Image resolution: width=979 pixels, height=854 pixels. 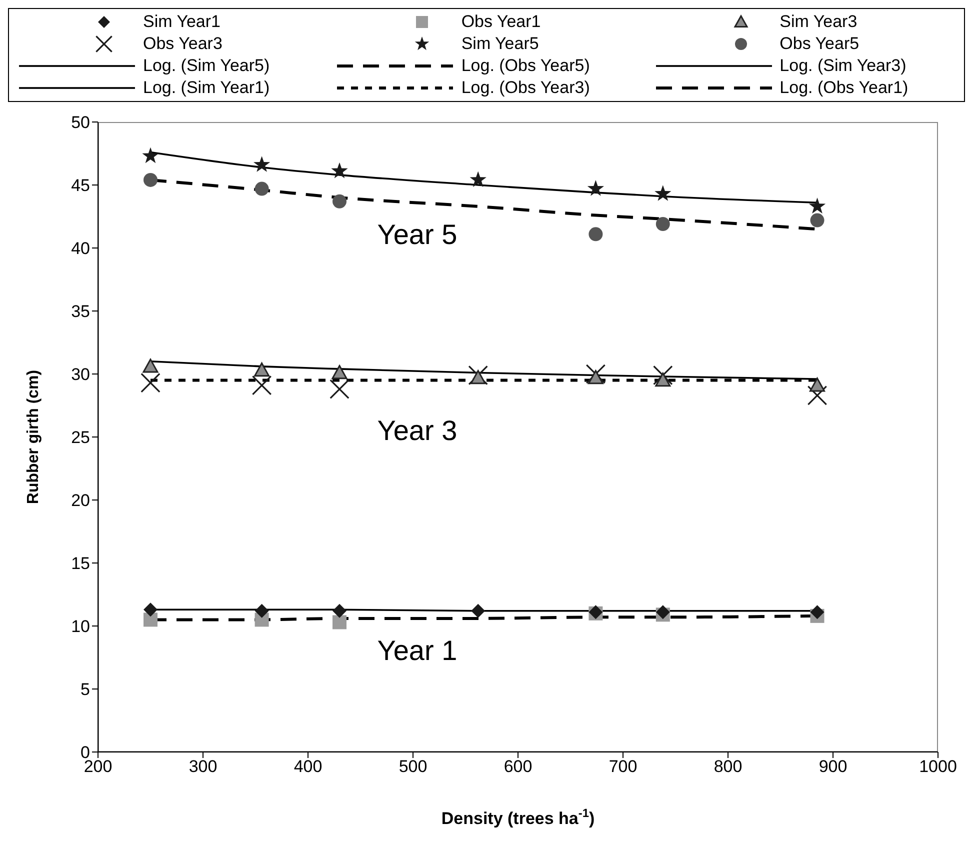 What do you see at coordinates (417, 431) in the screenshot?
I see `annotation: Year 3` at bounding box center [417, 431].